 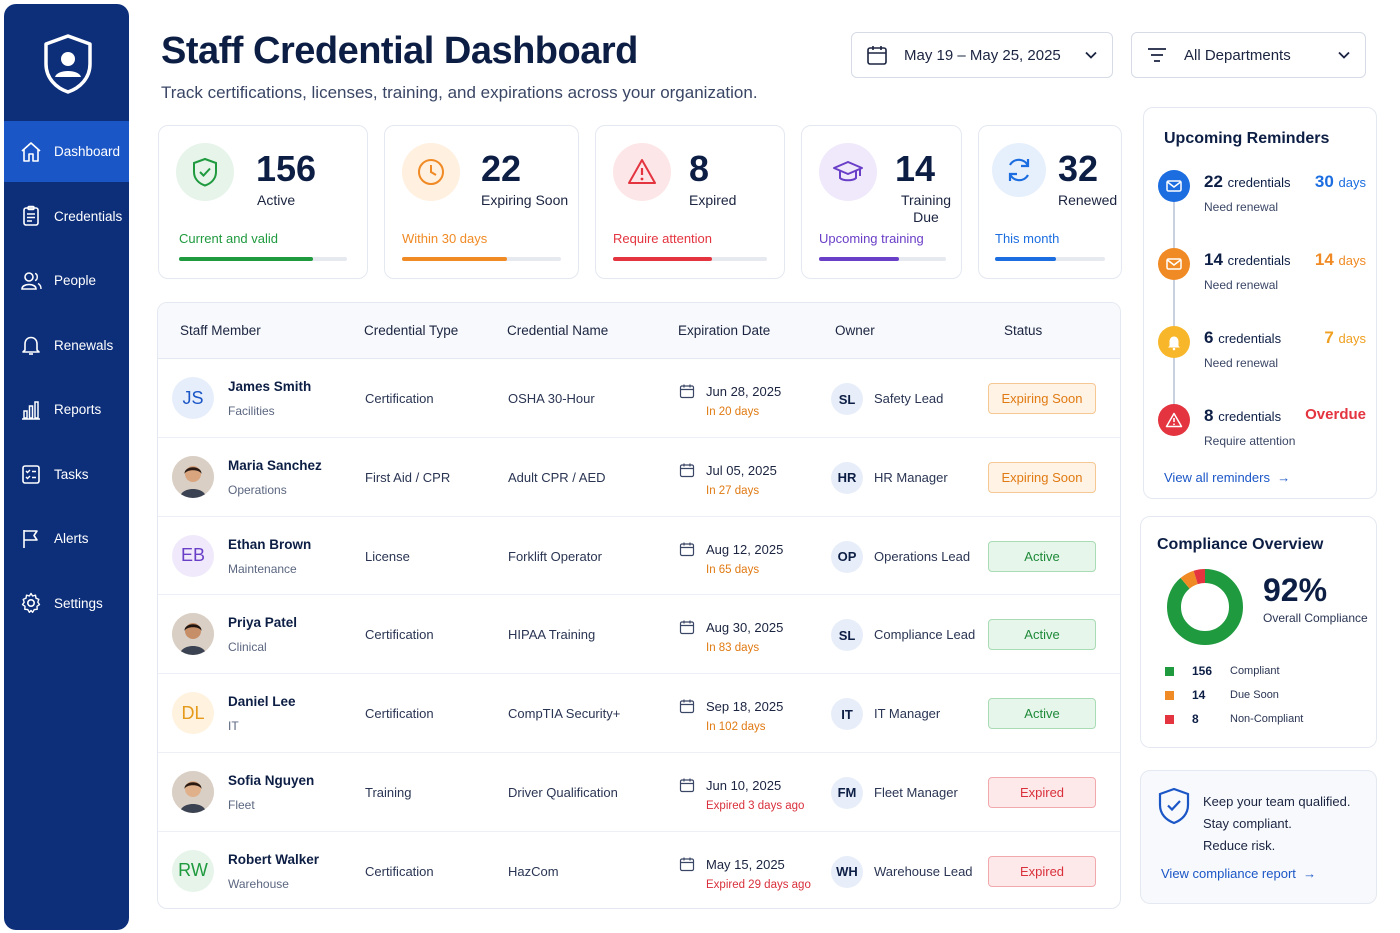 I want to click on sidebar-item-tasks: Tasks, so click(x=66, y=474).